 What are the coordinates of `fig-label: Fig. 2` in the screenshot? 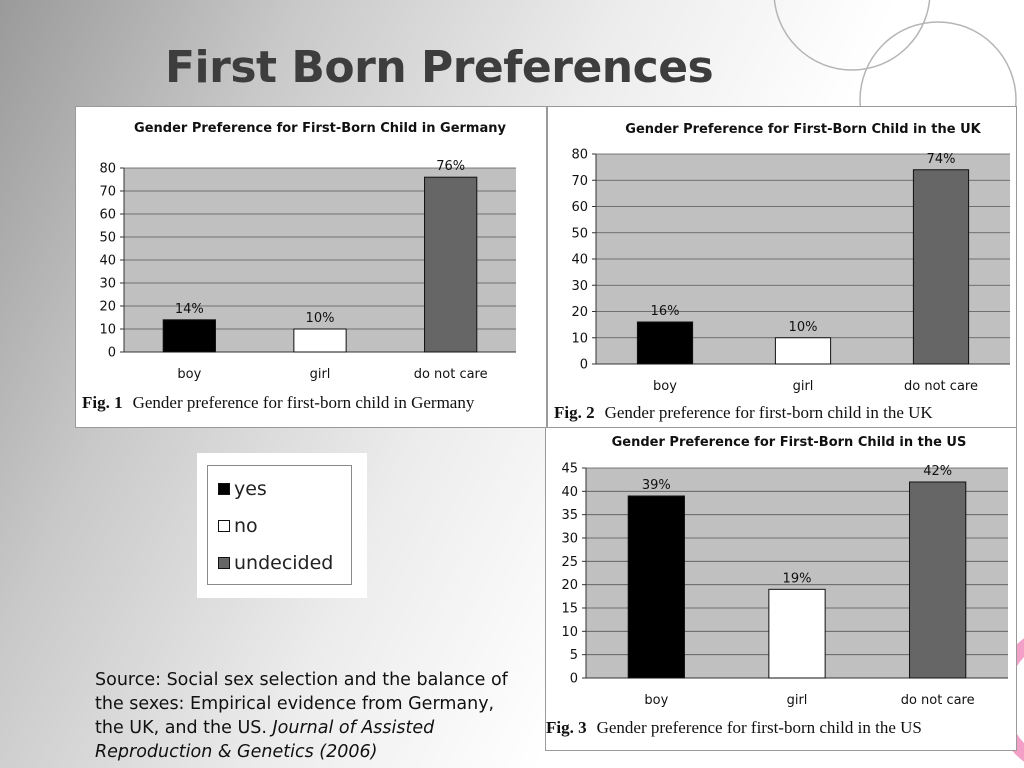 It's located at (574, 412).